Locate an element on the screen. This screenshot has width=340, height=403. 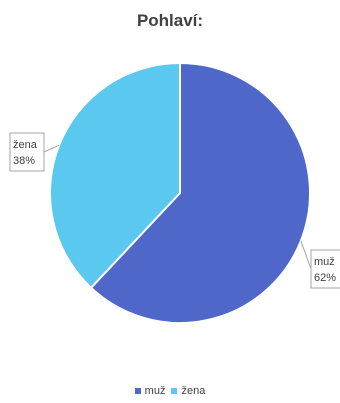
legend-label-muz: muž is located at coordinates (155, 391).